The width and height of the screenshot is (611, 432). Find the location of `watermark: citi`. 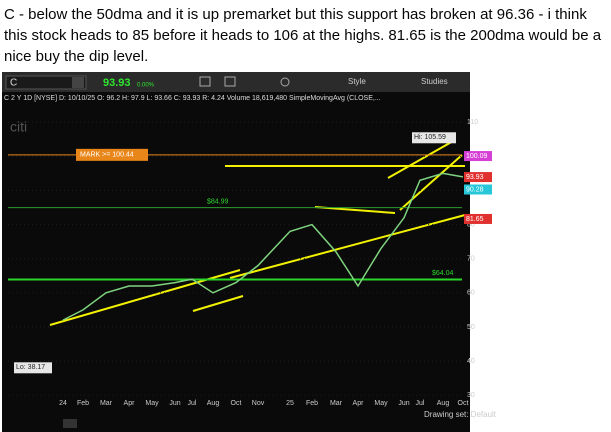

watermark: citi is located at coordinates (18, 127).